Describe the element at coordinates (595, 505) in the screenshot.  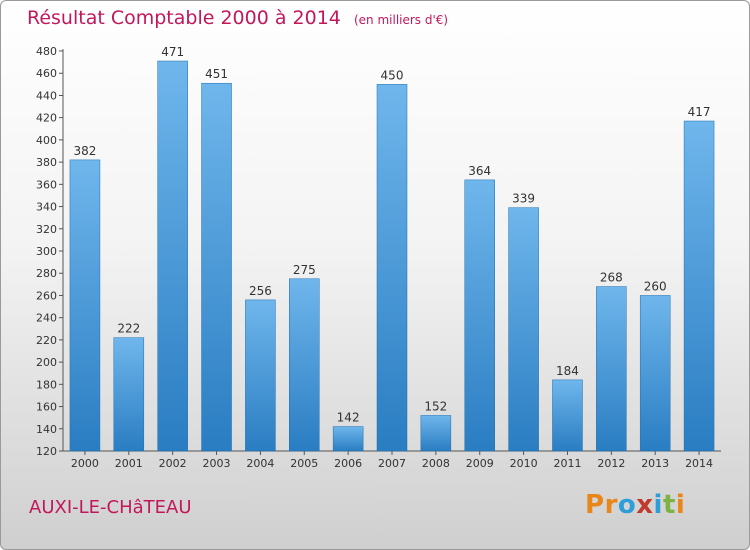
I see `logo-letter: P` at that location.